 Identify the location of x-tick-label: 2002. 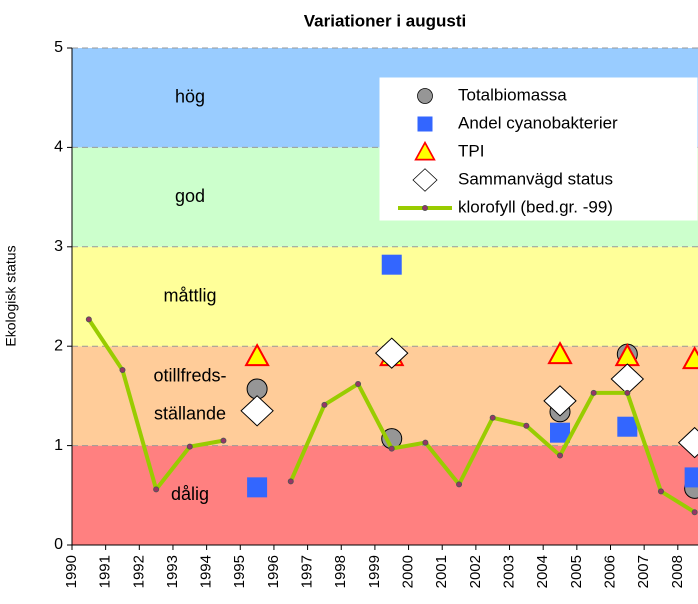
(475, 571).